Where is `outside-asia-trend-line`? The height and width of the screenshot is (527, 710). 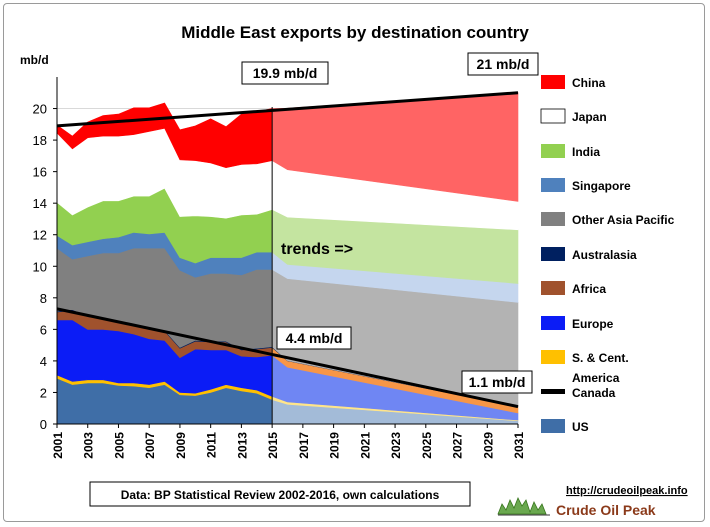
outside-asia-trend-line is located at coordinates (287, 358).